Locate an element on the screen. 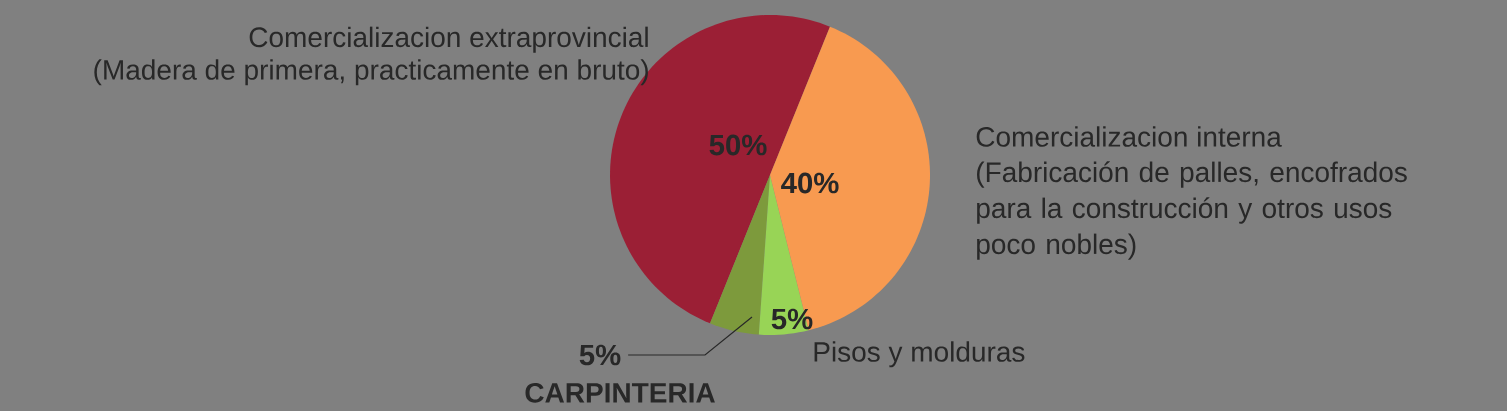  slice-label: CARPINTERIA is located at coordinates (620, 392).